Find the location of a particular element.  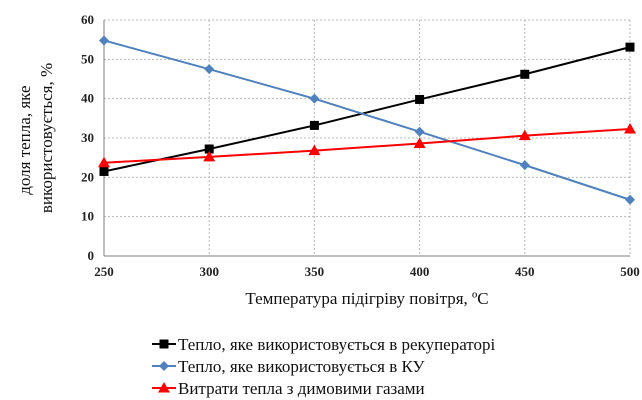

y-axis-label: доля тепла, яке використовується, % is located at coordinates (35, 138).